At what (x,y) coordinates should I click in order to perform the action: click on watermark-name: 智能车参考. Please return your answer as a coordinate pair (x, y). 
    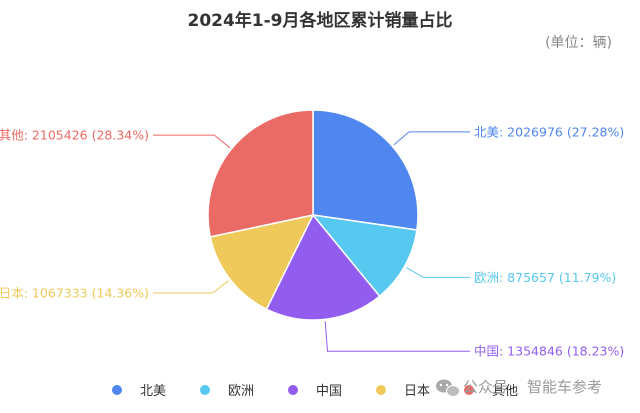
    Looking at the image, I should click on (564, 387).